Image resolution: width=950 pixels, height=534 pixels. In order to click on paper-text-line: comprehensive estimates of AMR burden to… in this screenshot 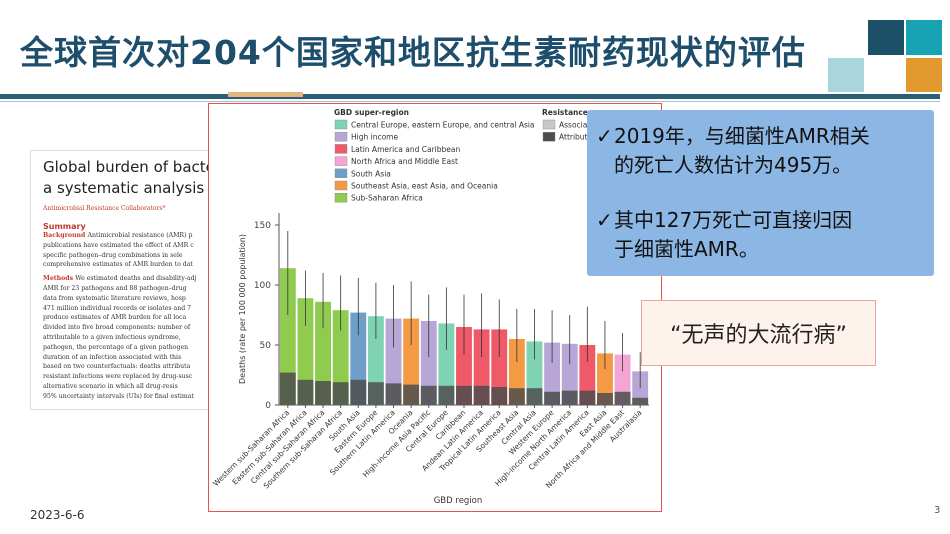, I will do `click(125, 265)`.